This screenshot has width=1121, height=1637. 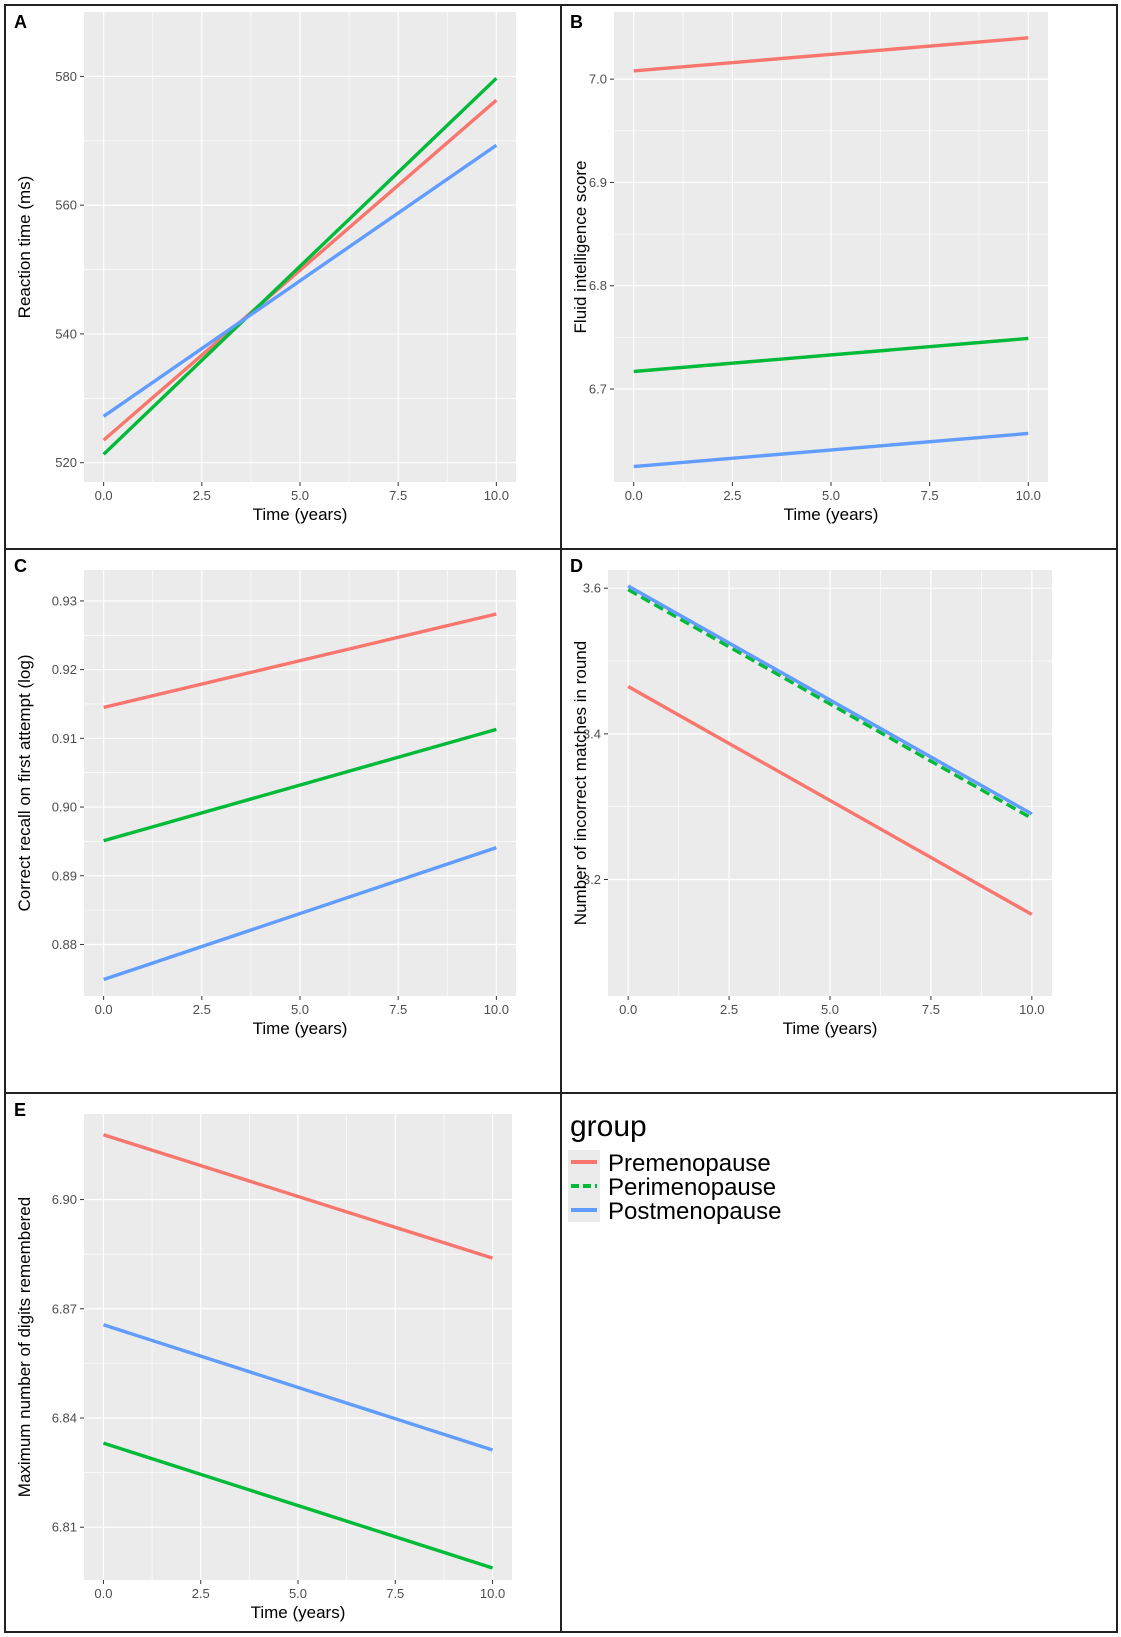 I want to click on panel-tag: A, so click(x=20, y=22).